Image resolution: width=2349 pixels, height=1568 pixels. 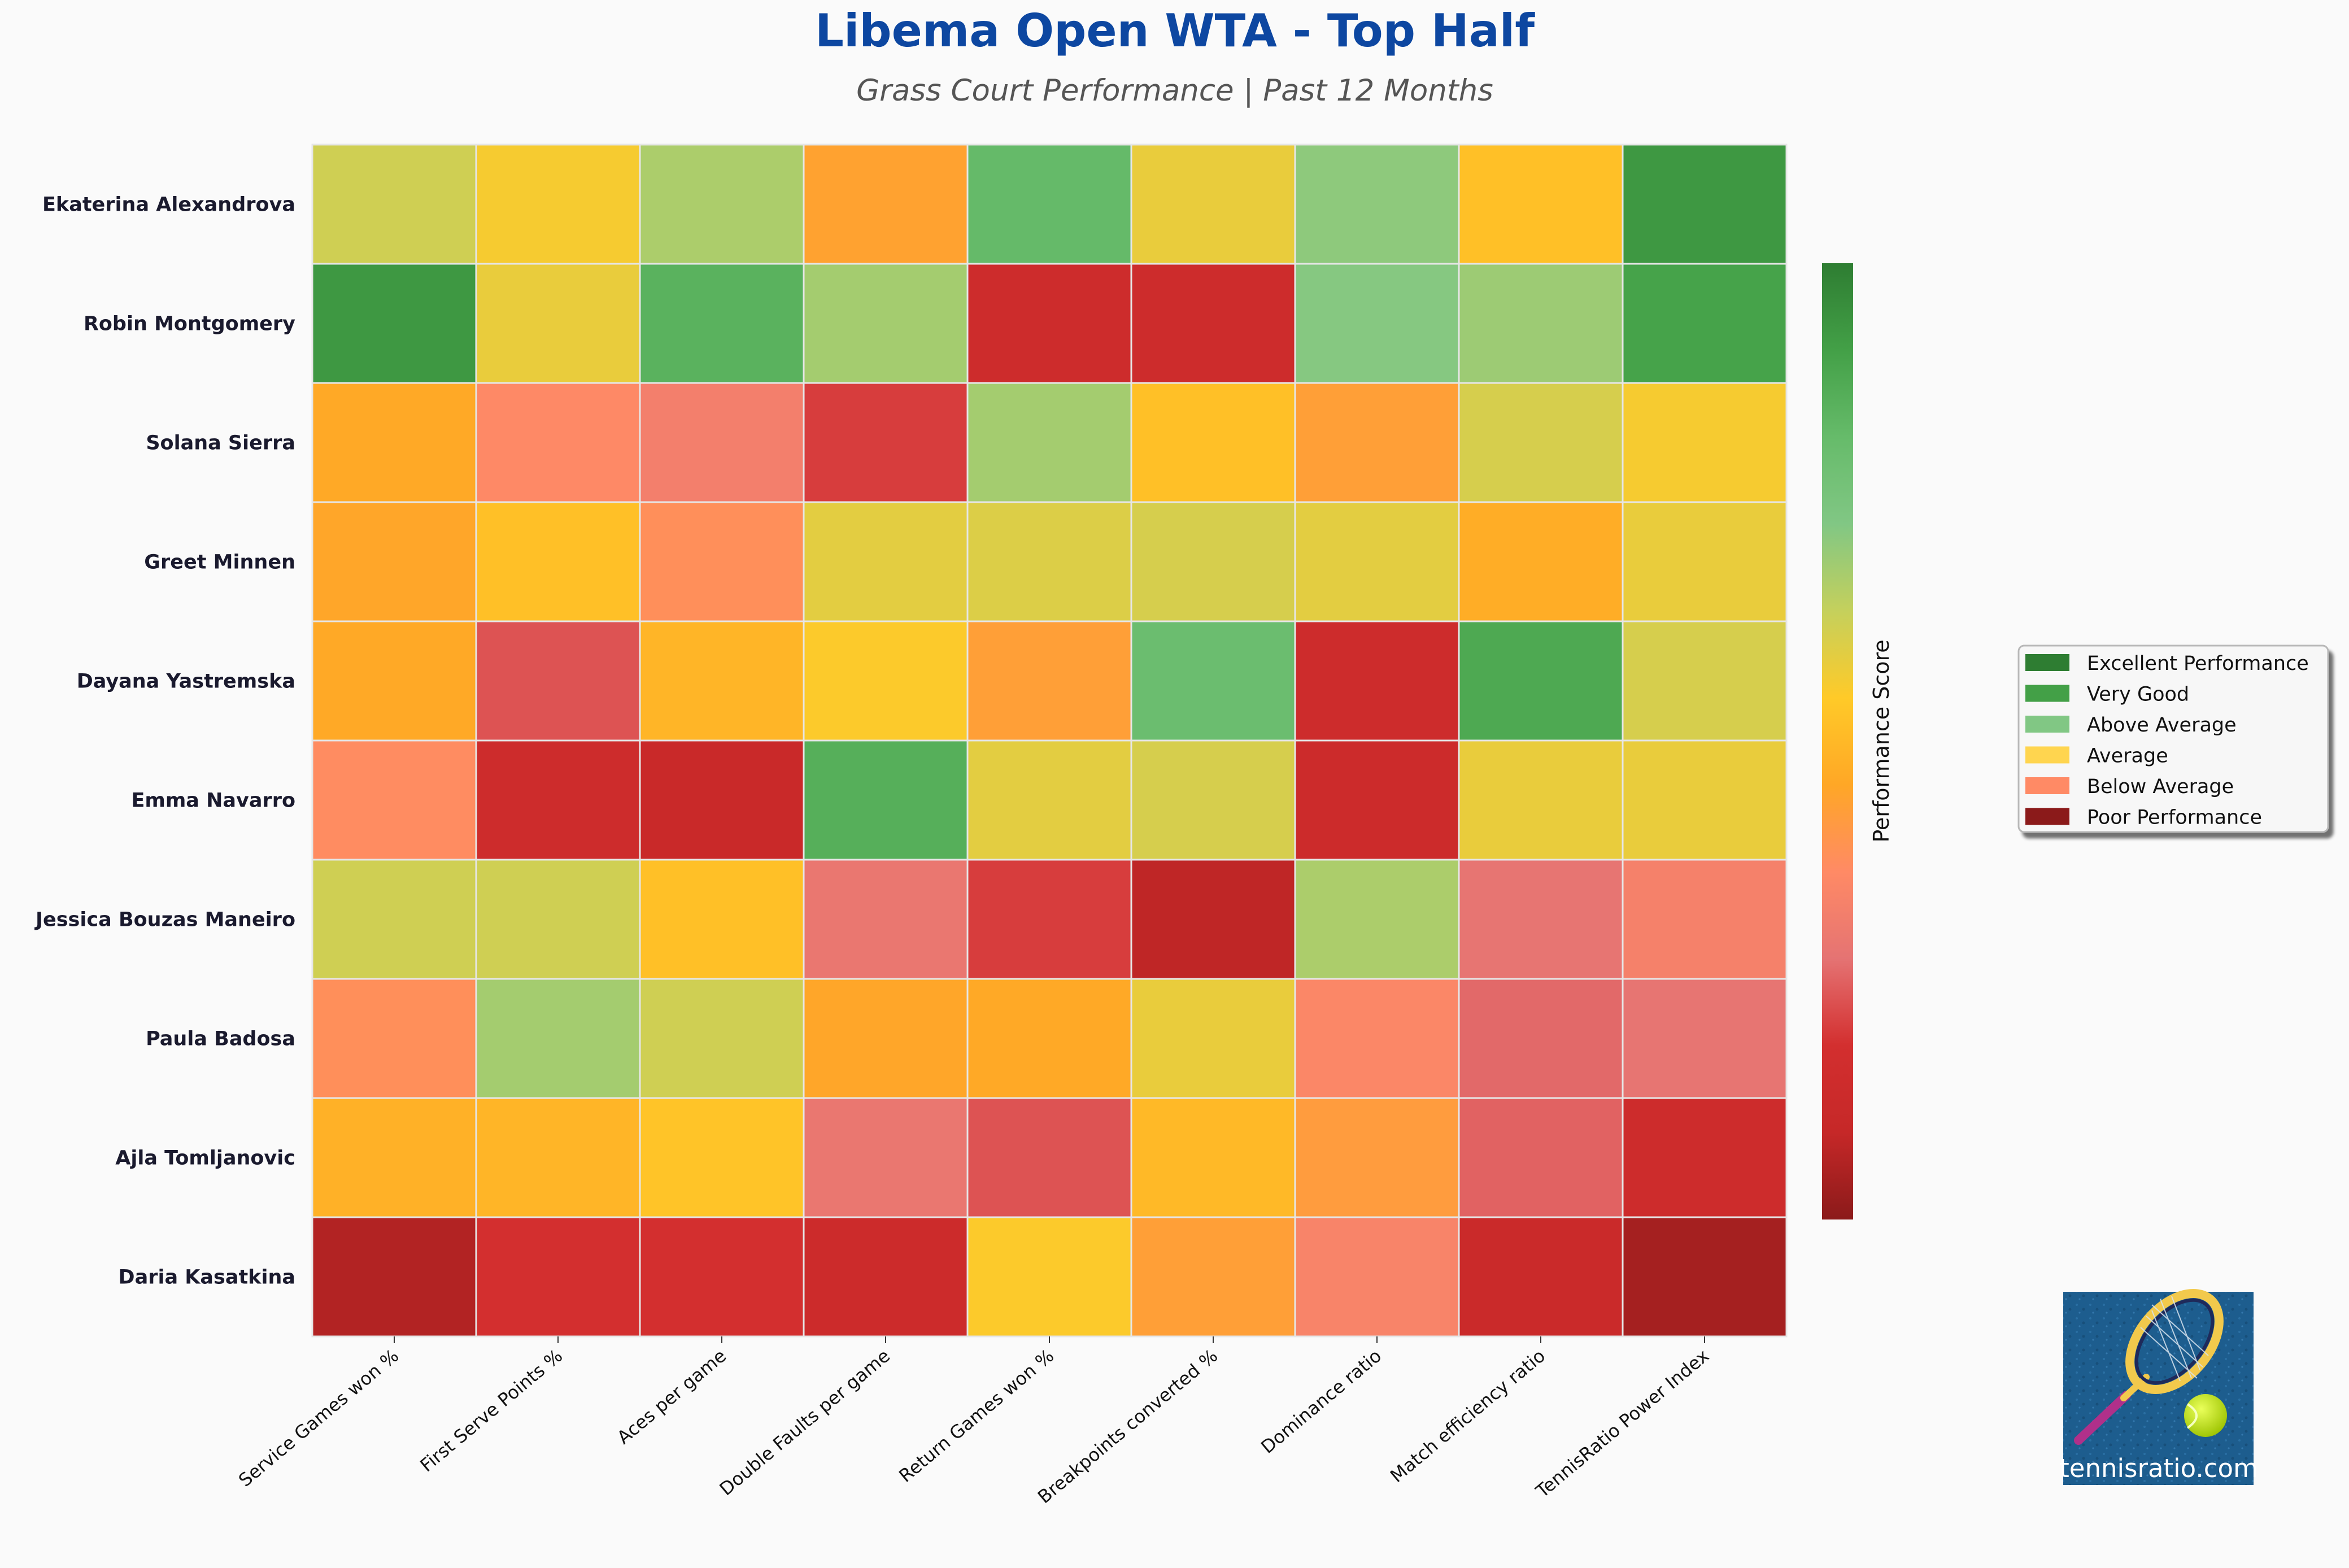 I want to click on heatmap-cell-jessica-bouzas-maneiro-breakpoints-converted, so click(x=1213, y=919).